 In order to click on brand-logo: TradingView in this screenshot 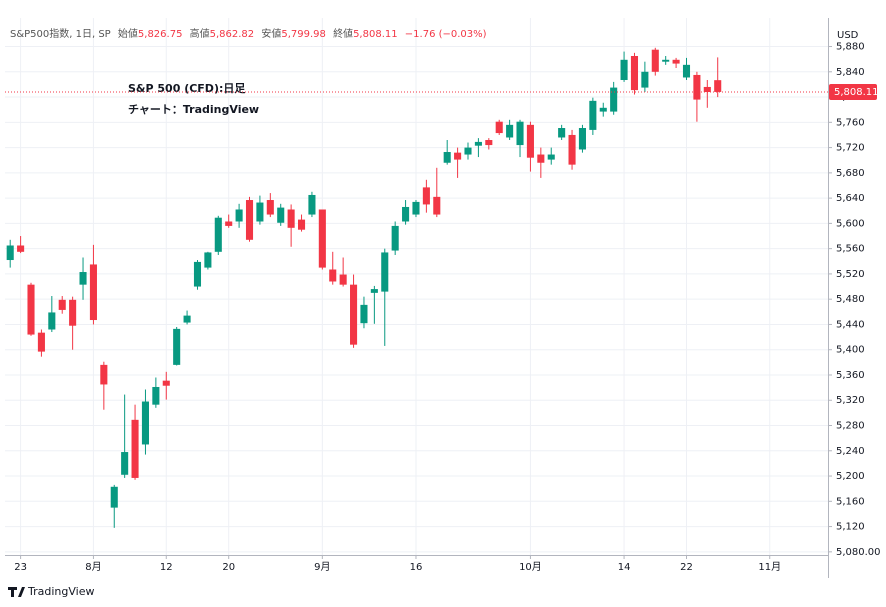, I will do `click(51, 591)`.